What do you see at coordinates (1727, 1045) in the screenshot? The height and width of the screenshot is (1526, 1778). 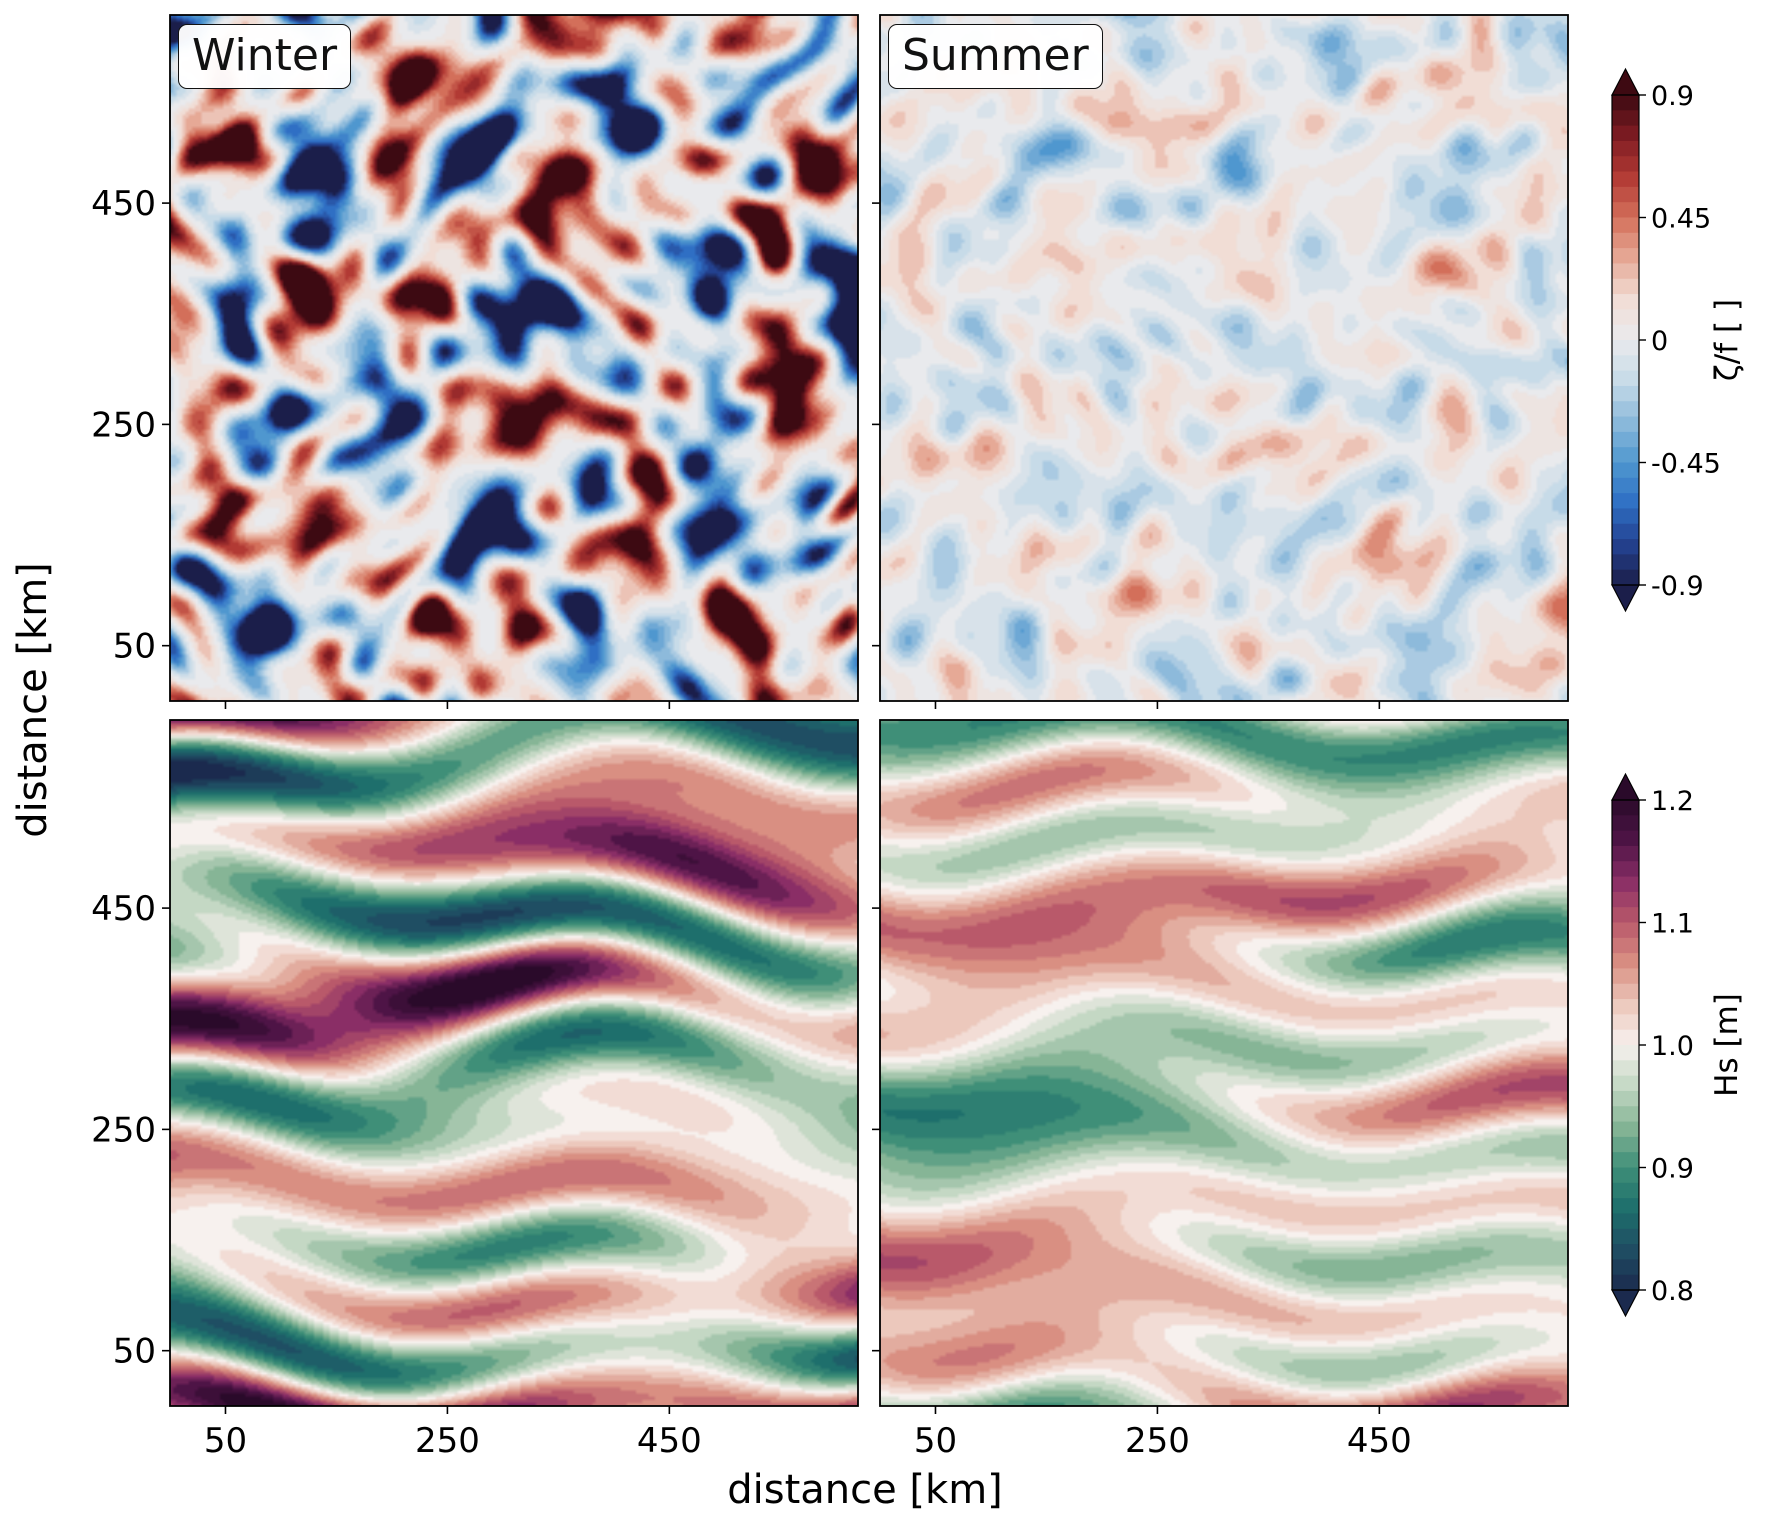 I see `colorbar-label: Hs [m]` at bounding box center [1727, 1045].